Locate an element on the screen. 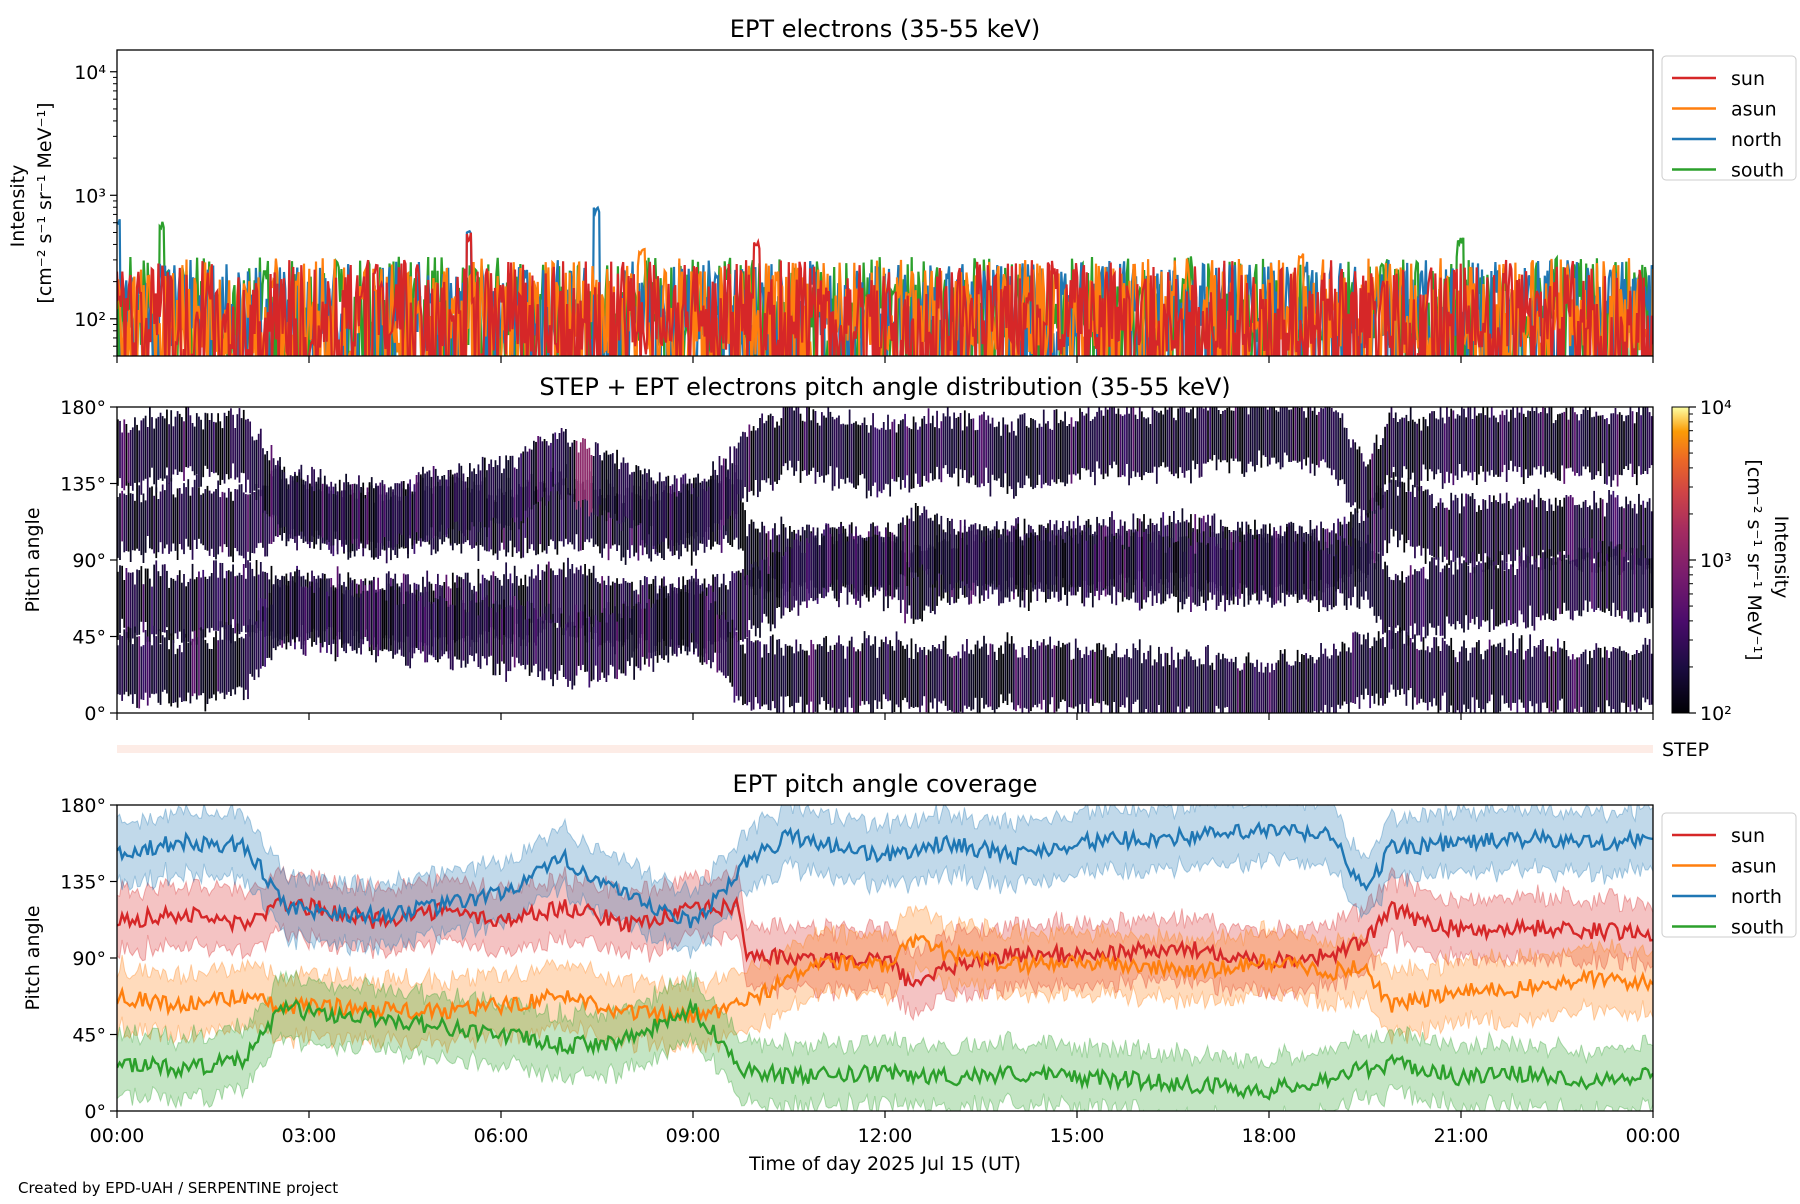 This screenshot has width=1800, height=1204. panel-1-x-ticks is located at coordinates (885, 359).